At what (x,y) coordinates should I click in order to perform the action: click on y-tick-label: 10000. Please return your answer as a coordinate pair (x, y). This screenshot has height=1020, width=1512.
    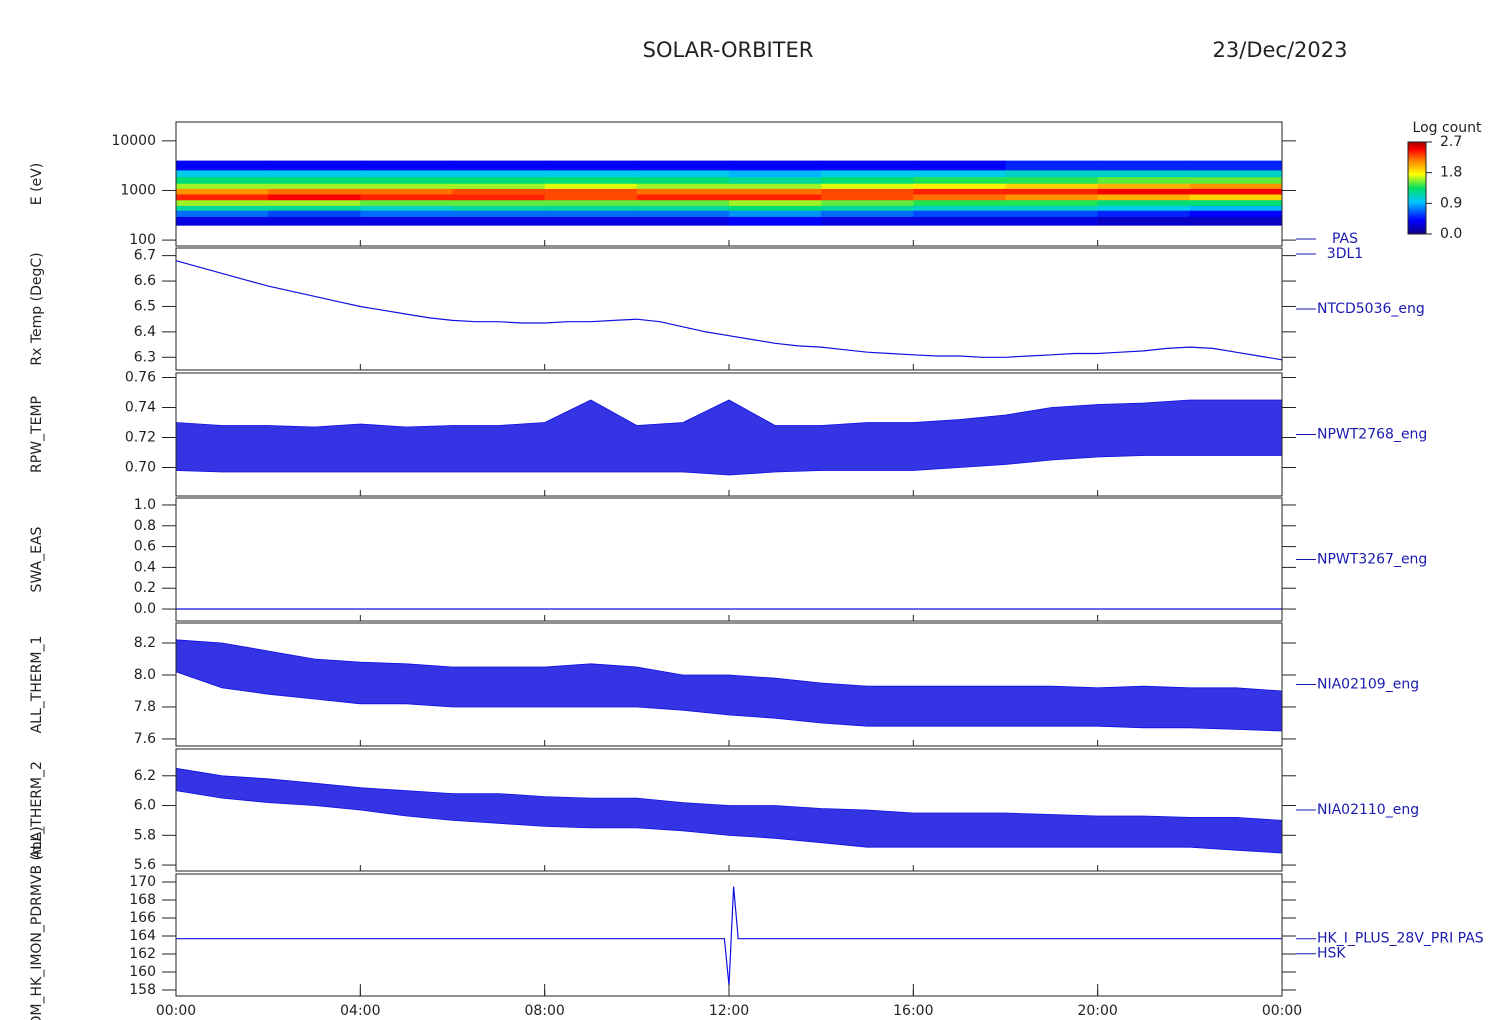
    Looking at the image, I should click on (133, 141).